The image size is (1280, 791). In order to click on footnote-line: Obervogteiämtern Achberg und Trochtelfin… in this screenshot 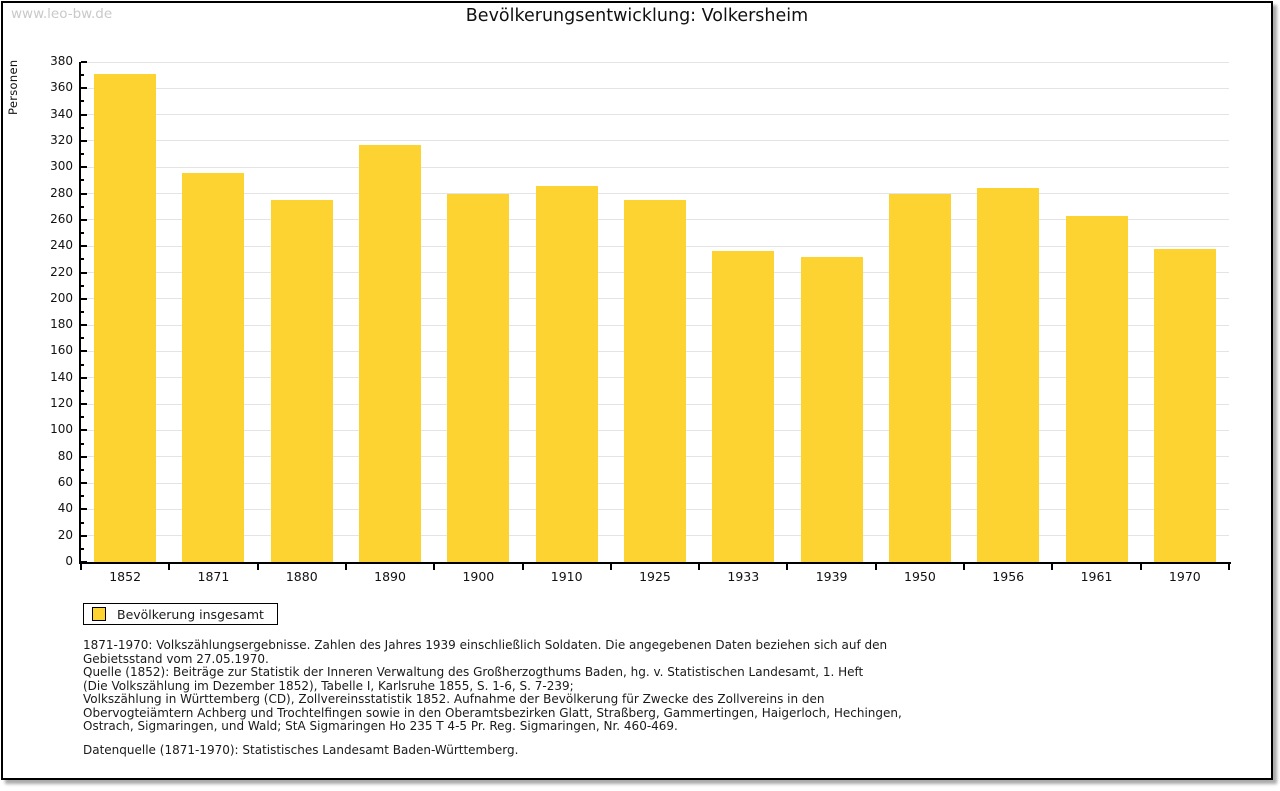, I will do `click(492, 712)`.